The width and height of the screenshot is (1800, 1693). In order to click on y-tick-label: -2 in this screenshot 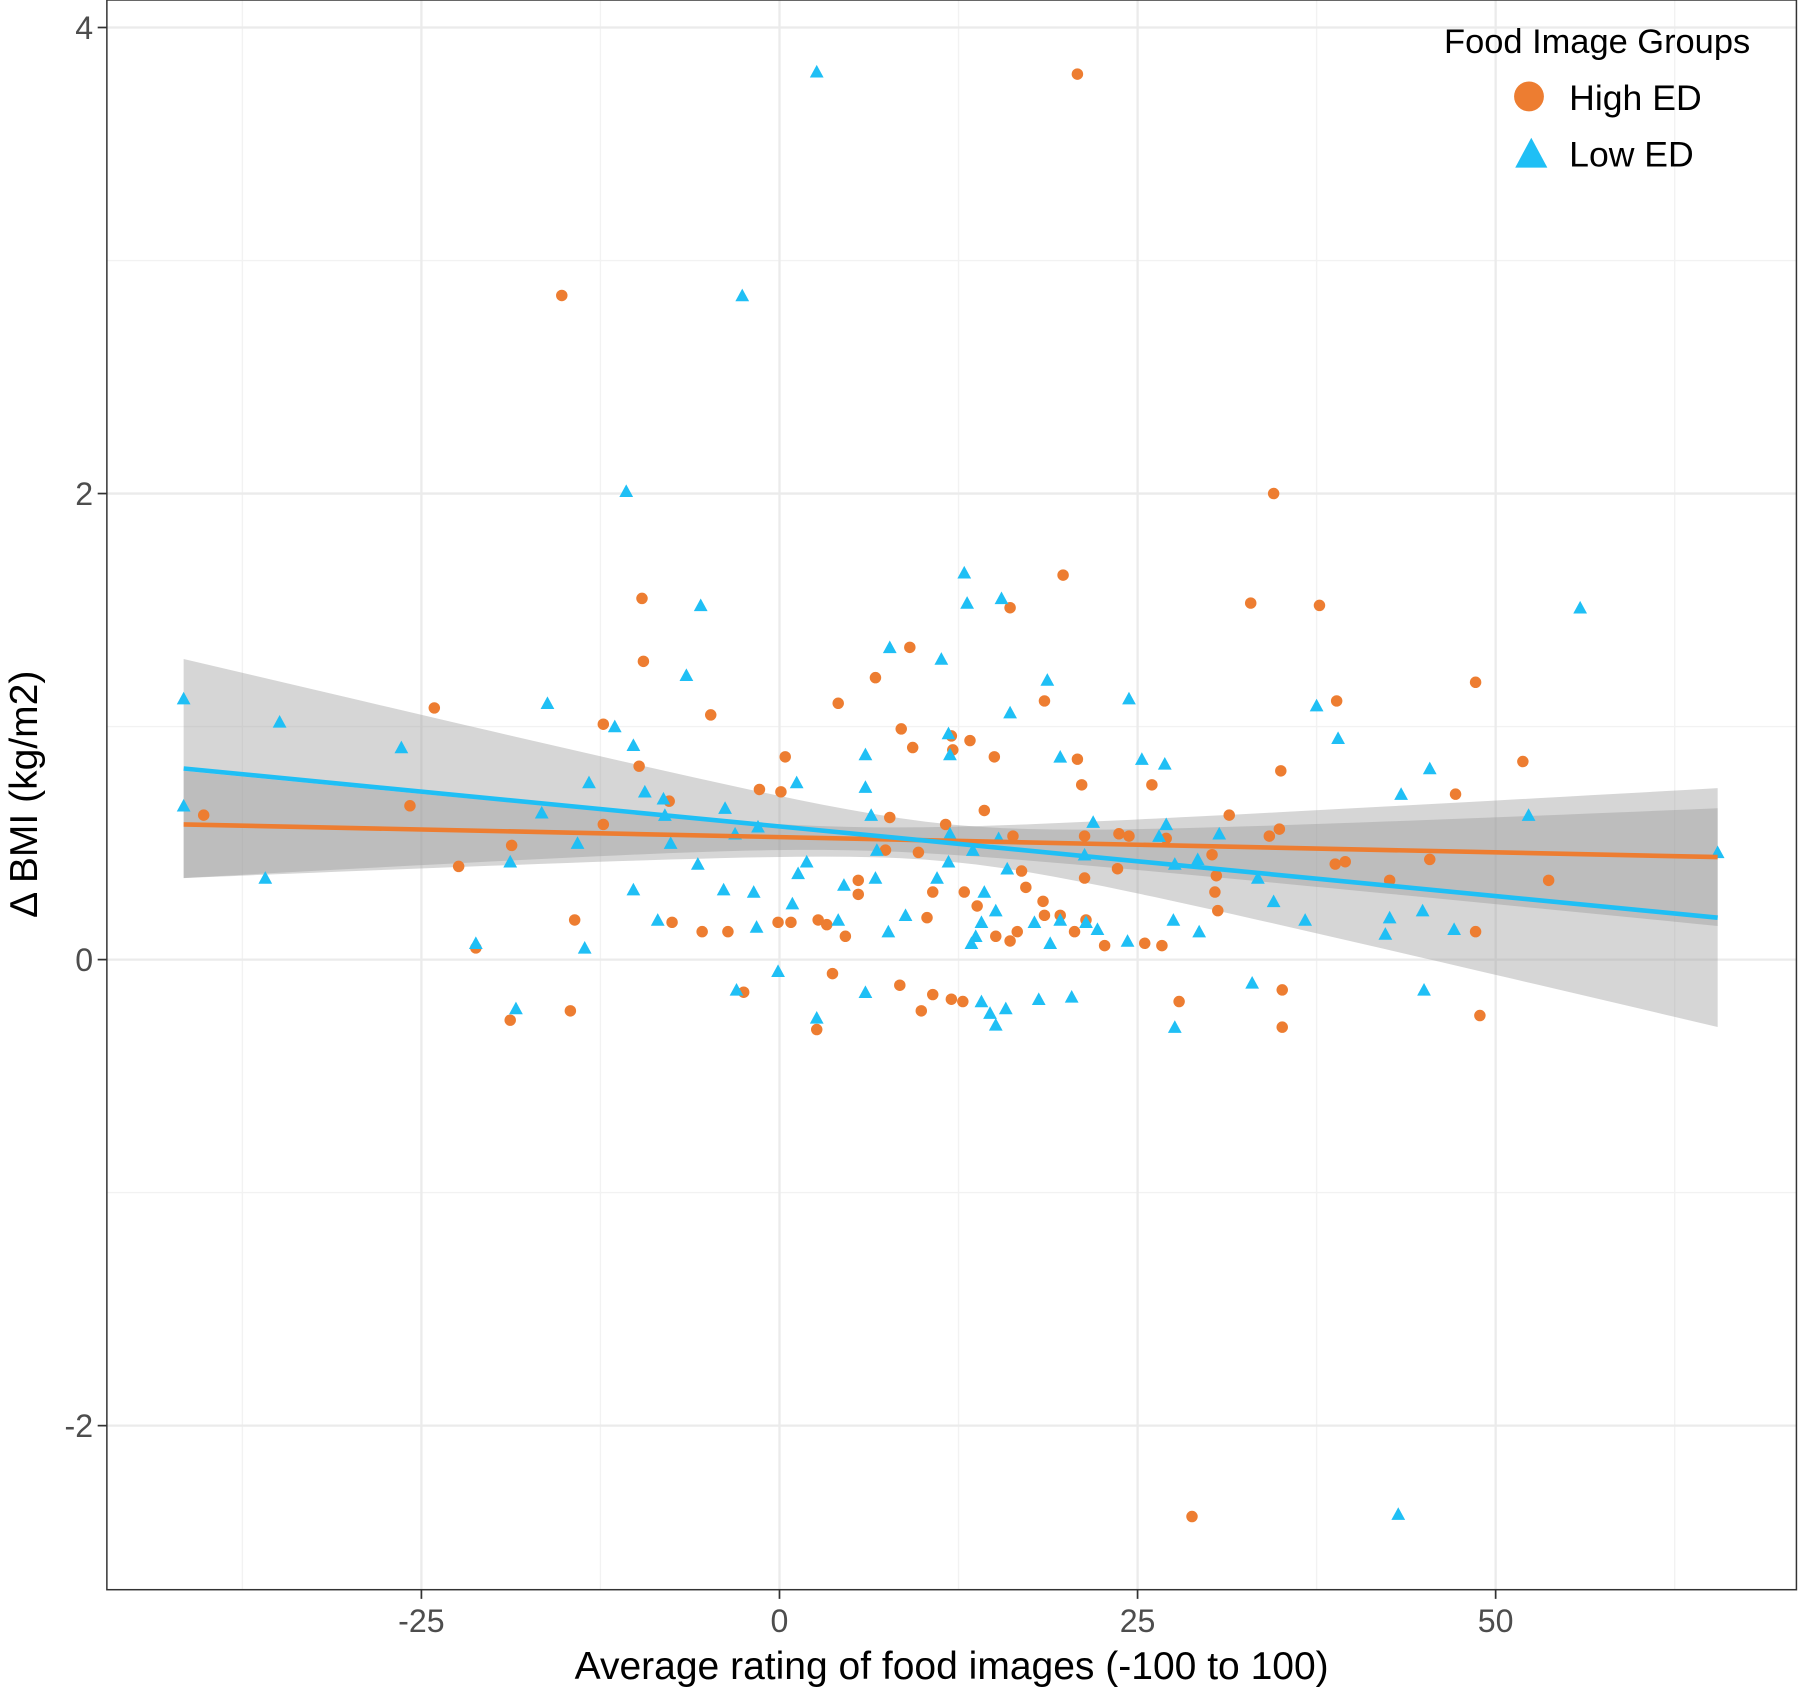, I will do `click(79, 1426)`.